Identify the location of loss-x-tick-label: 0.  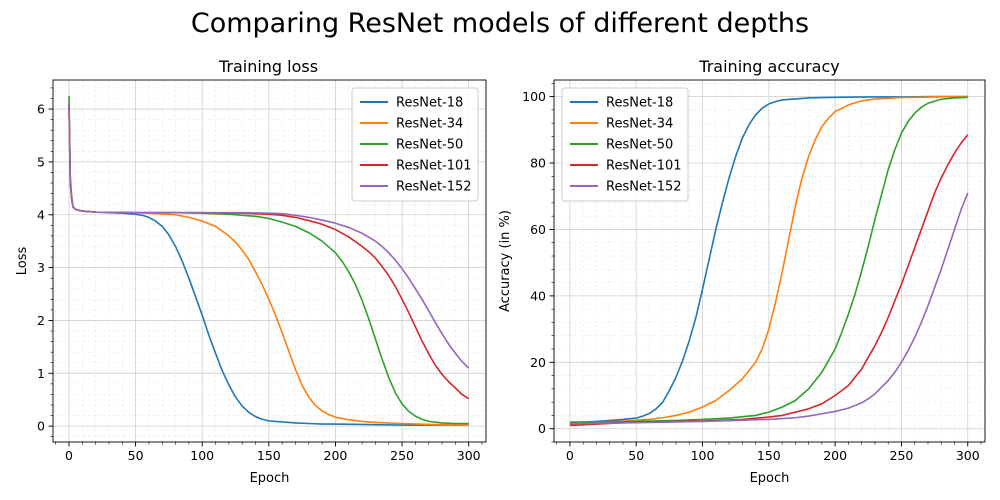
(69, 455).